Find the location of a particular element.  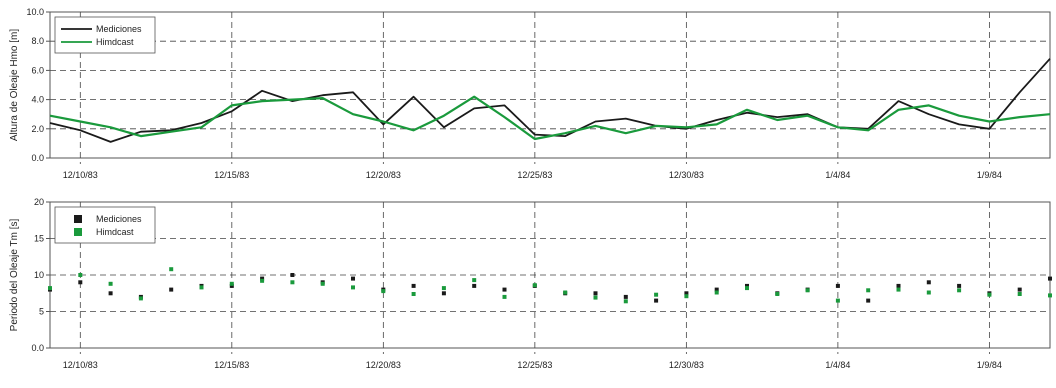

y-axis-label: Periodo del Oleaje Tm [s] is located at coordinates (14, 274).